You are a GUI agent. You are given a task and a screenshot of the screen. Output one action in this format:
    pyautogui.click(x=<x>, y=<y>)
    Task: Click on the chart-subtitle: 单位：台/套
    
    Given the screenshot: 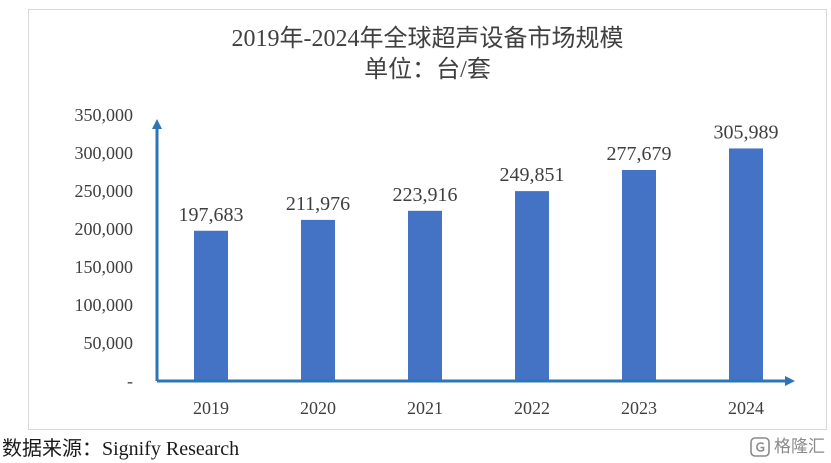 What is the action you would take?
    pyautogui.click(x=427, y=70)
    